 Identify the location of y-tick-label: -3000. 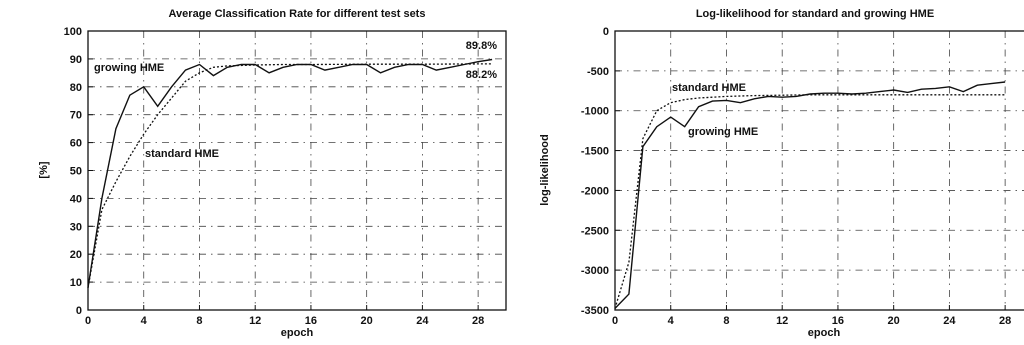
(595, 271).